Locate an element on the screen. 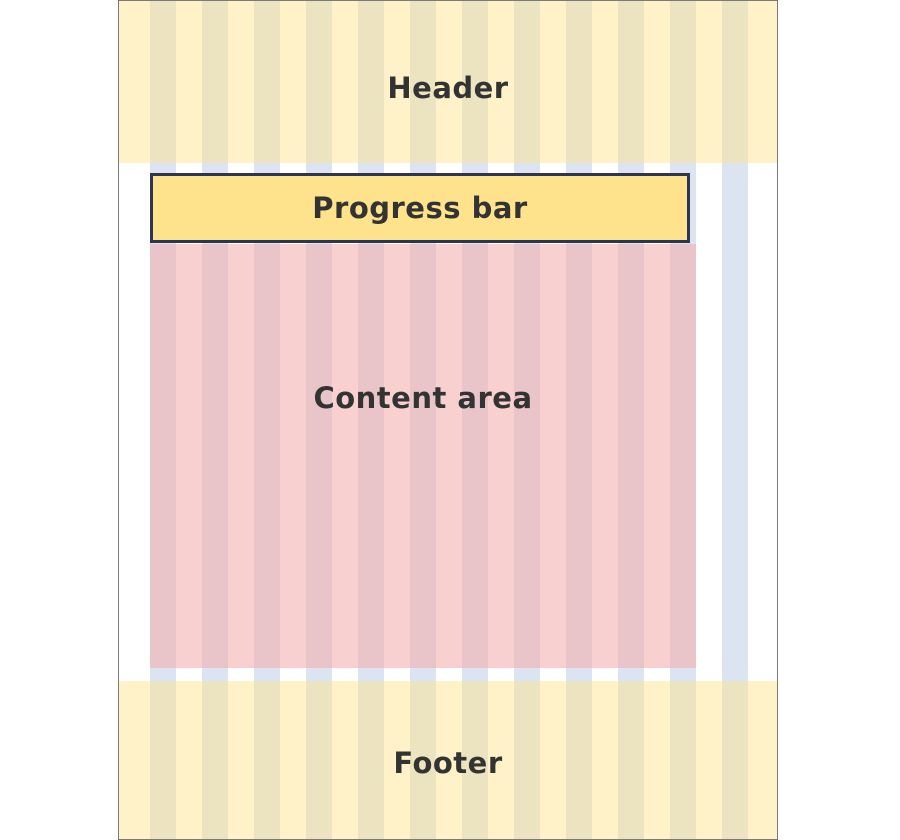 Image resolution: width=900 pixels, height=840 pixels. header-region is located at coordinates (448, 82).